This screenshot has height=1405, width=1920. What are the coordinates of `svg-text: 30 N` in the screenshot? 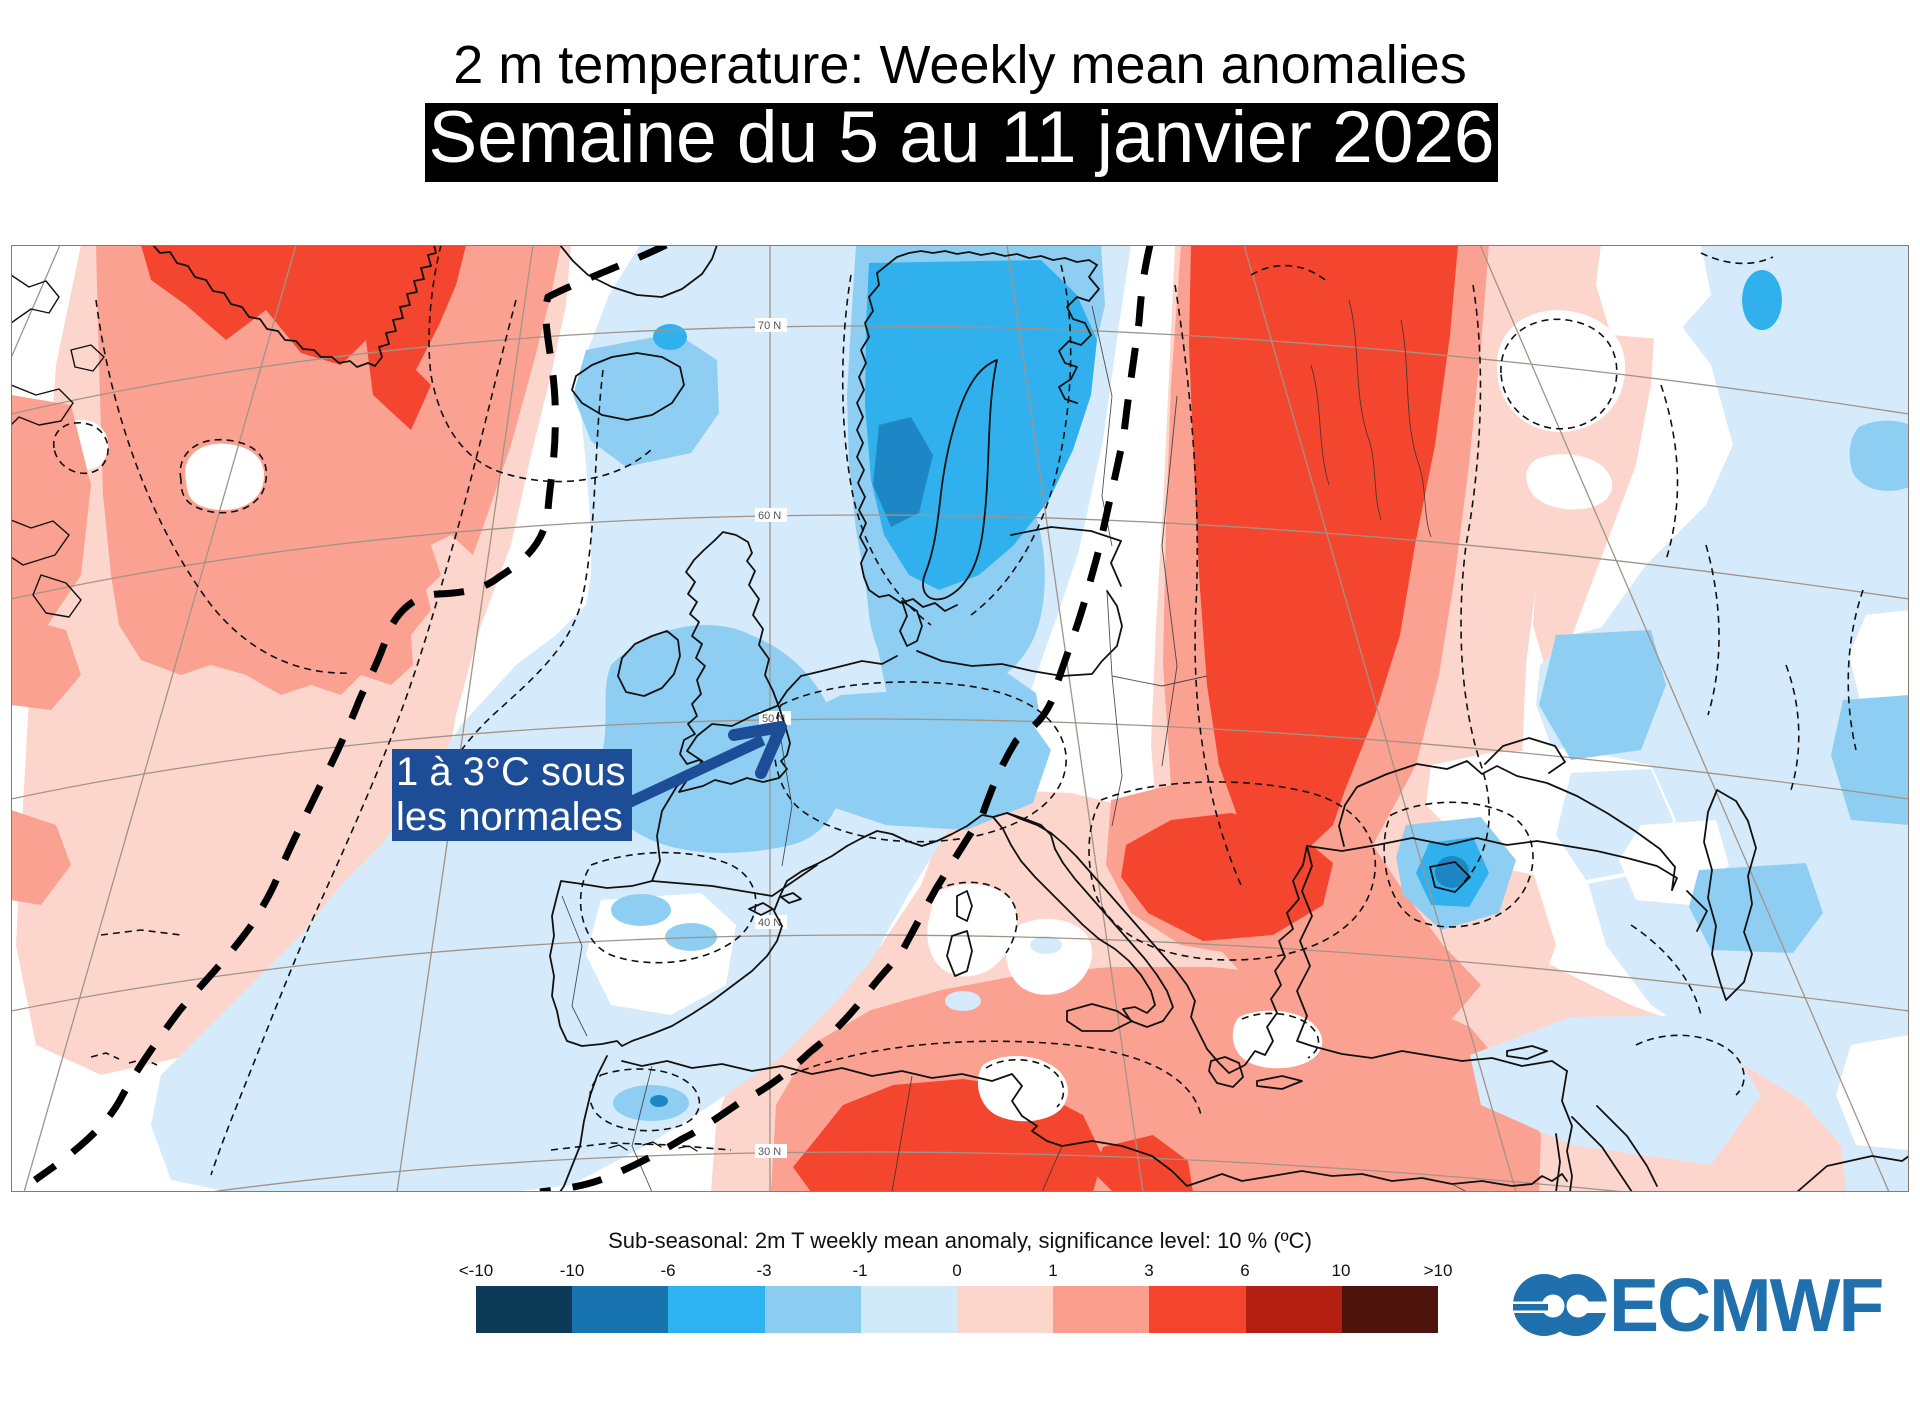 It's located at (769, 1152).